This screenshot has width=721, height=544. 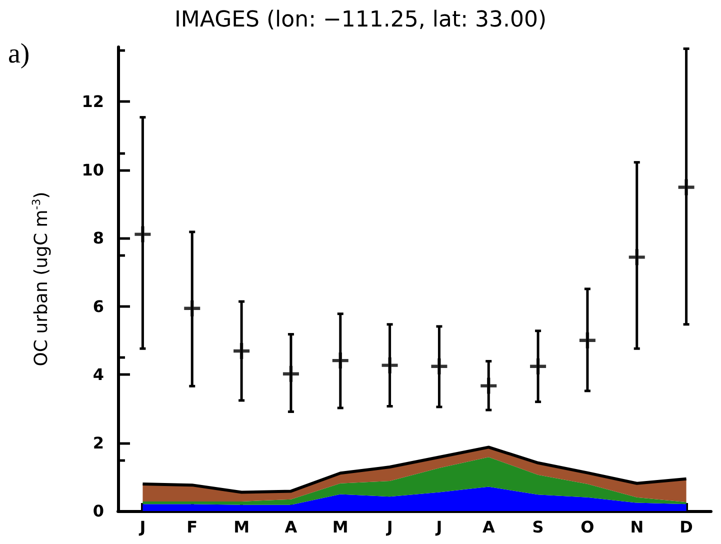 I want to click on x-tick-label: N, so click(x=637, y=527).